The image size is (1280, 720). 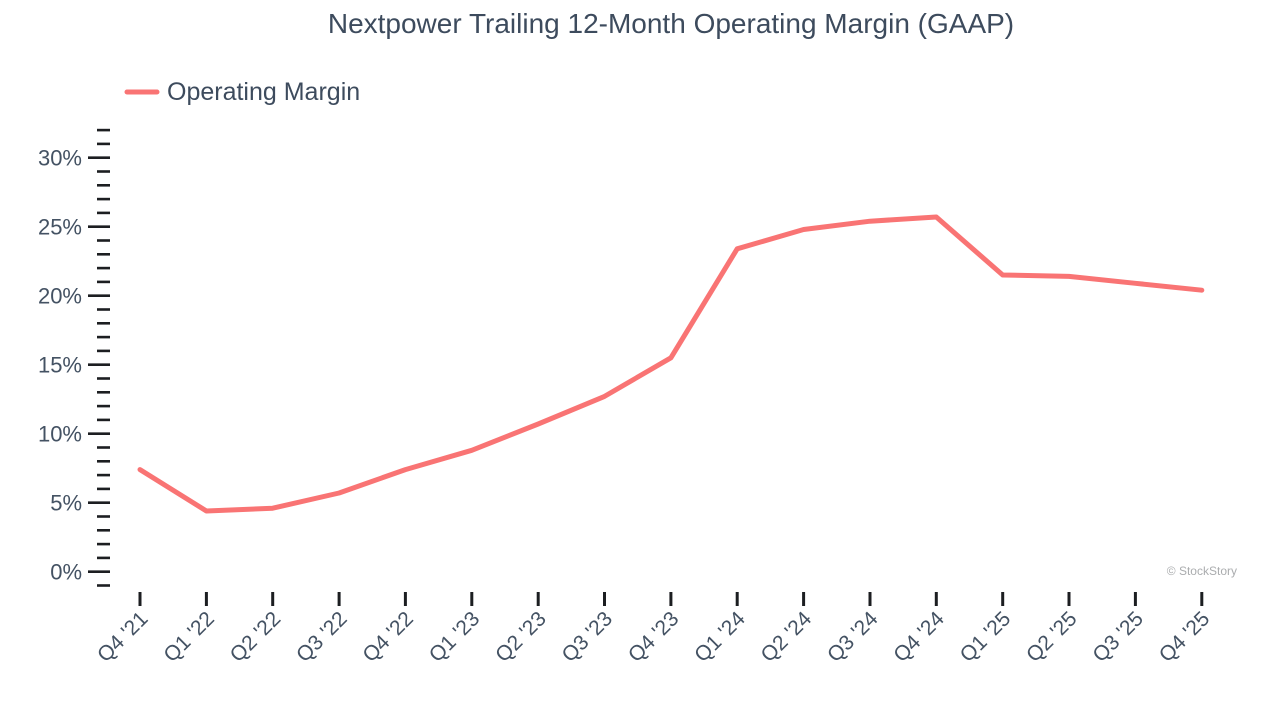 I want to click on legend: Operating Margin, so click(x=242, y=92).